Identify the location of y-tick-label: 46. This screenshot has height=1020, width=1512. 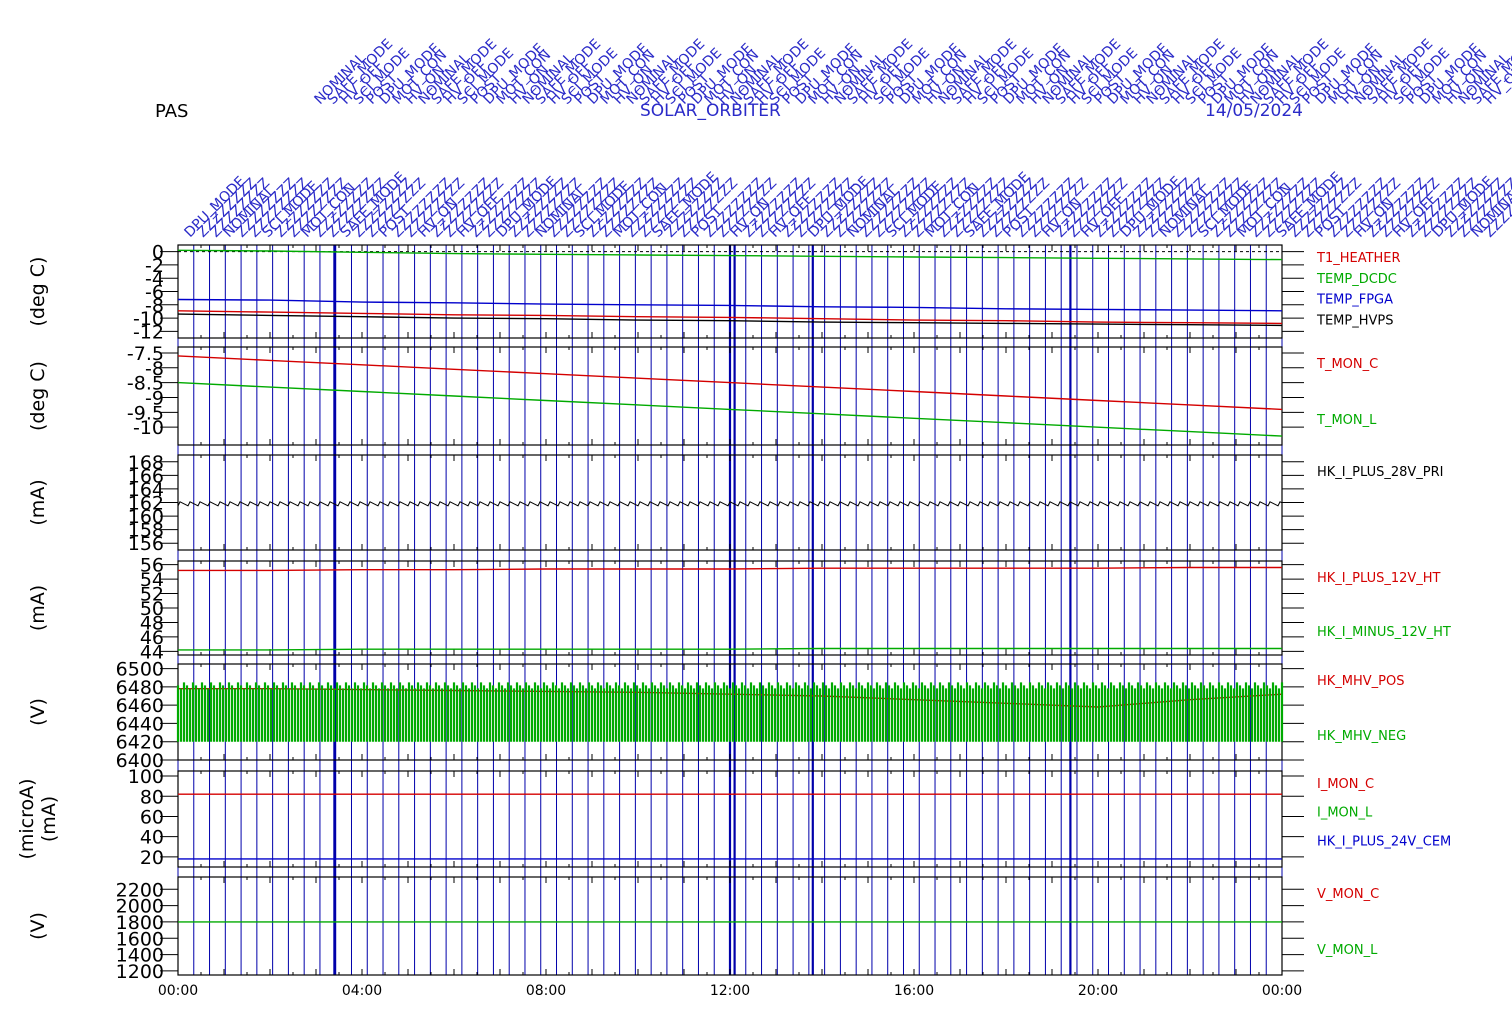
(152, 638).